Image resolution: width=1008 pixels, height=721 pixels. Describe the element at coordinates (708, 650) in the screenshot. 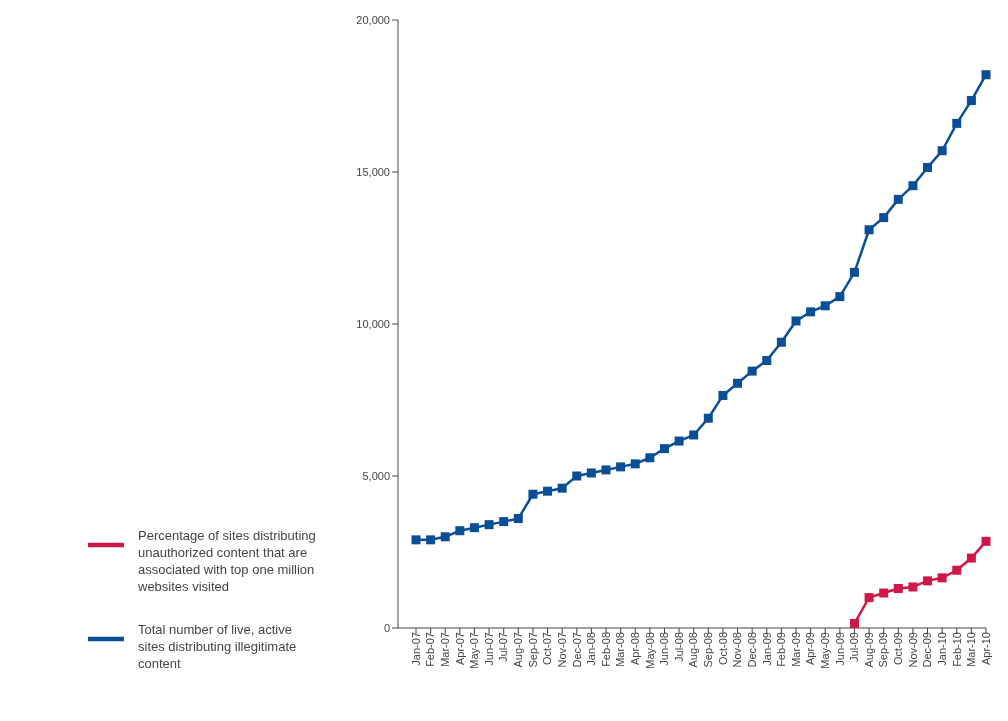

I see `x-tick-label: Sep-08` at that location.